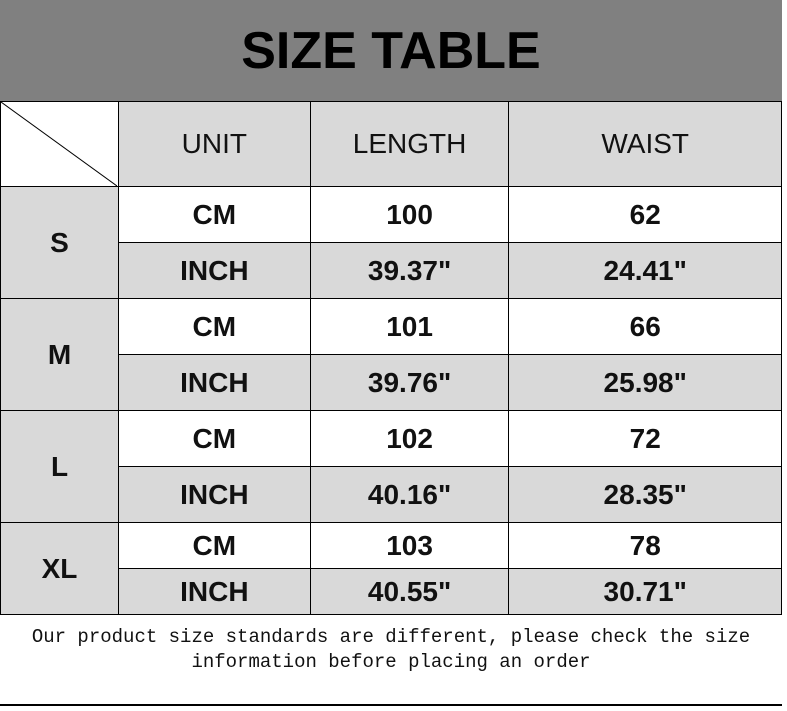 The width and height of the screenshot is (787, 711). What do you see at coordinates (409, 326) in the screenshot?
I see `length-cell: 101` at bounding box center [409, 326].